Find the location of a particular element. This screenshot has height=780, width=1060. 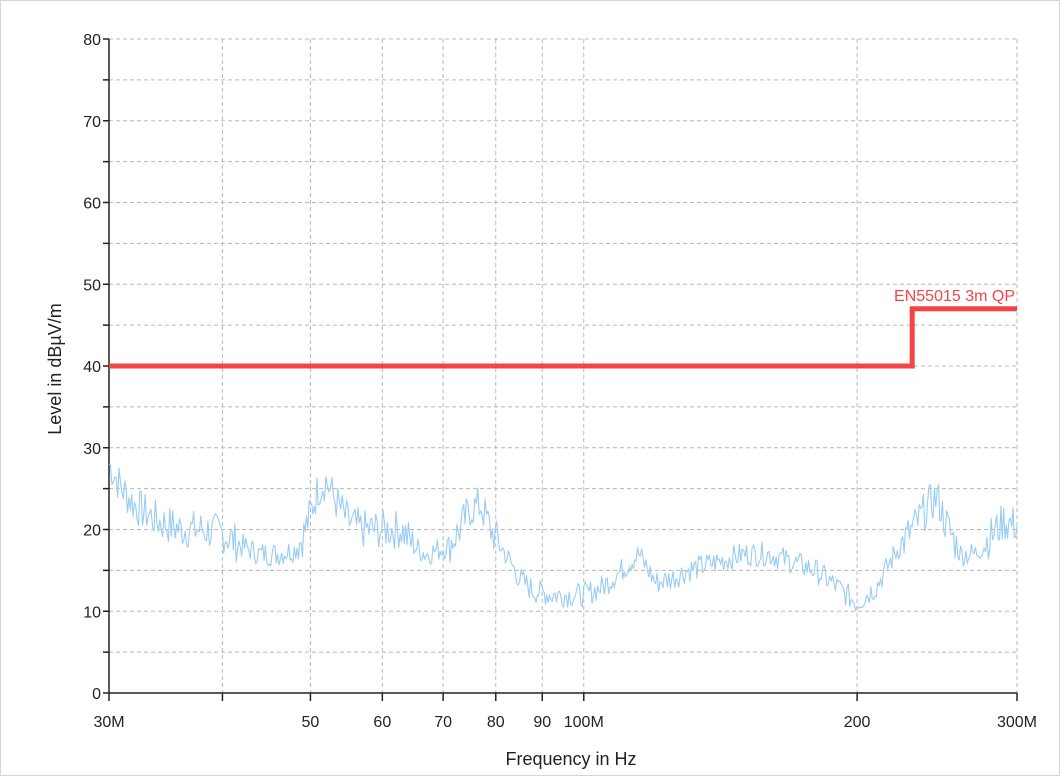

x-tick-label: 200 is located at coordinates (857, 722).